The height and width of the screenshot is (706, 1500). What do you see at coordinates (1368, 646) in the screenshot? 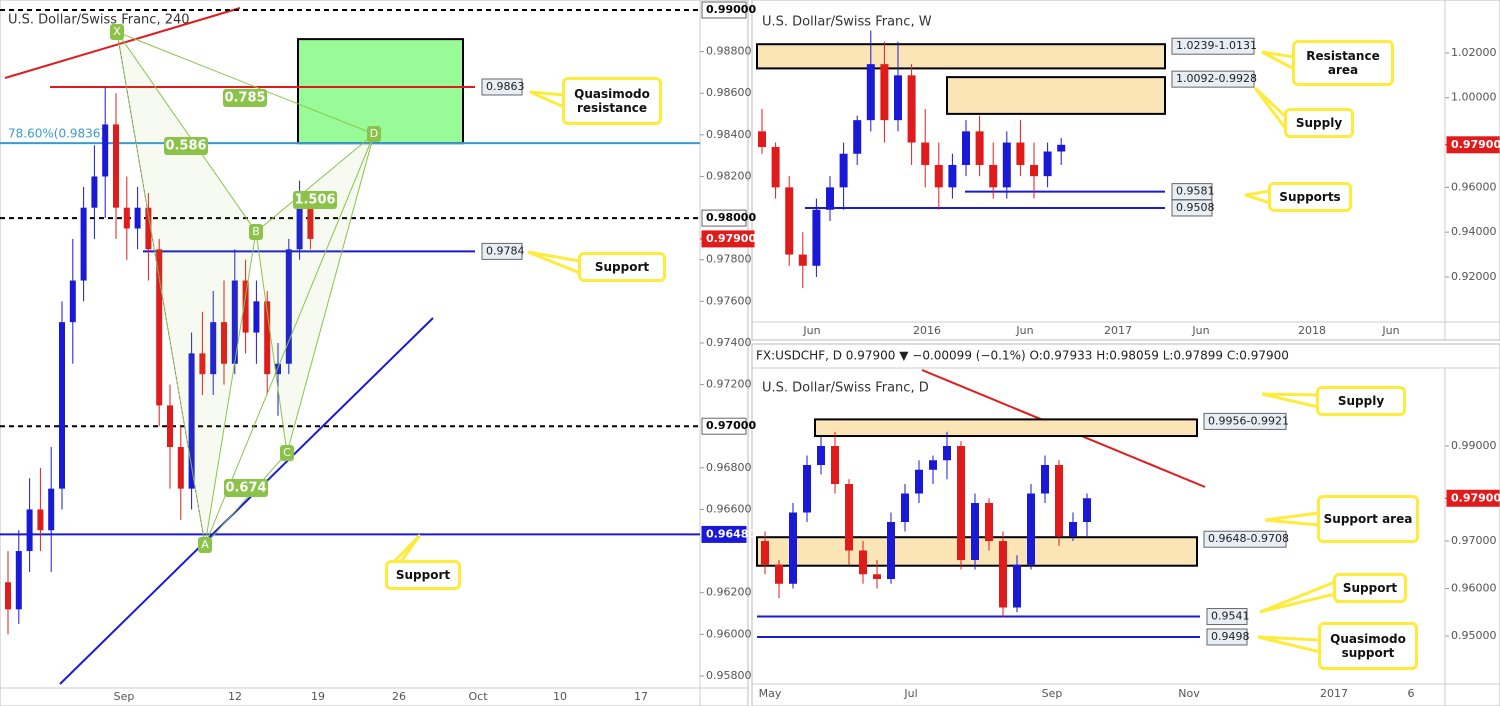
I see `callout: Quasimodo support` at bounding box center [1368, 646].